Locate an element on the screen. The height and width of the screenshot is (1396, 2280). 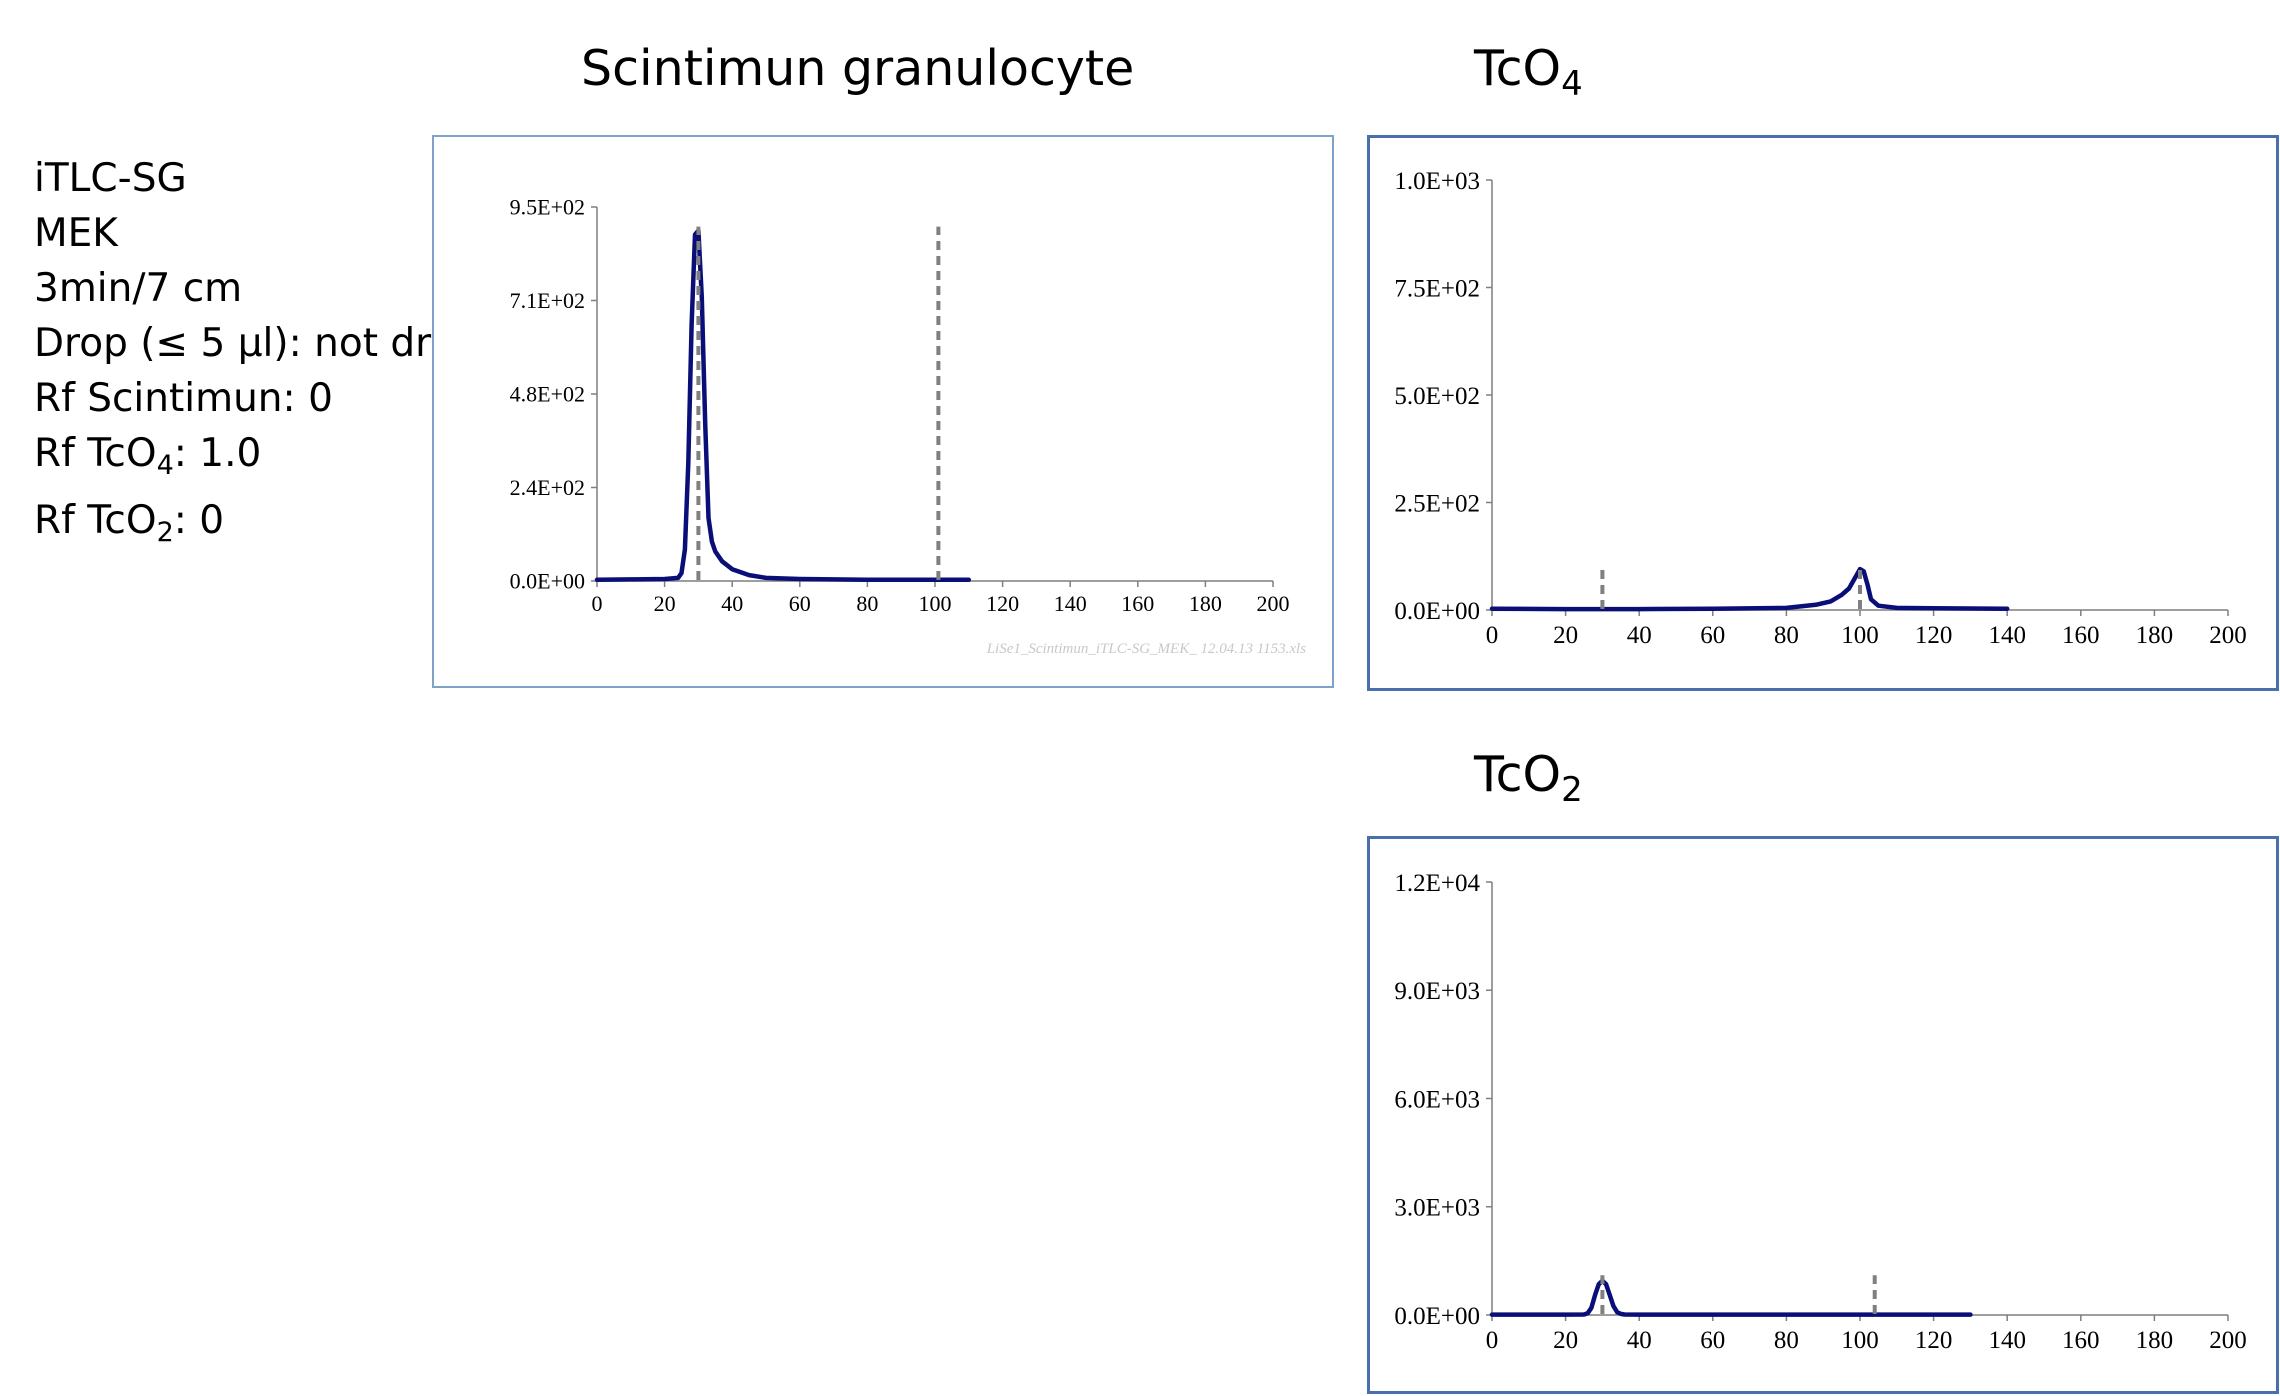
condition-time-distance: 3min/7 cm is located at coordinates (138, 288).